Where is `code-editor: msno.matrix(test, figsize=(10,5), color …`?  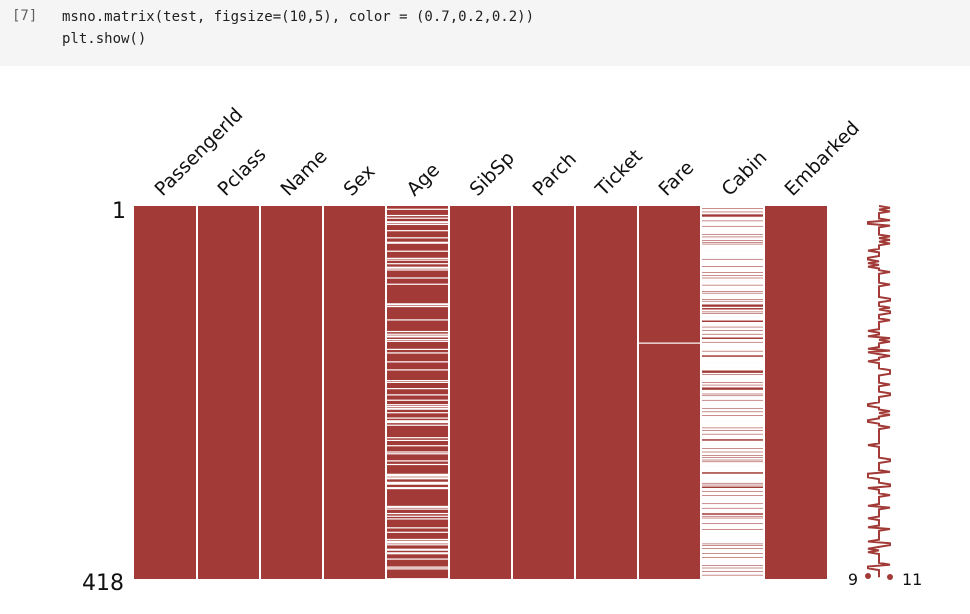
code-editor: msno.matrix(test, figsize=(10,5), color … is located at coordinates (298, 28).